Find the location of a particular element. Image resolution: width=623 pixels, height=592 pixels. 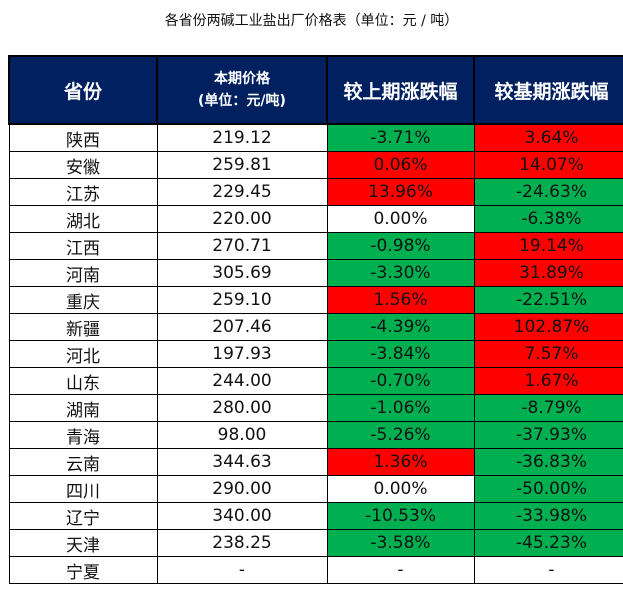

province-cell: 辽宁 is located at coordinates (83, 516).